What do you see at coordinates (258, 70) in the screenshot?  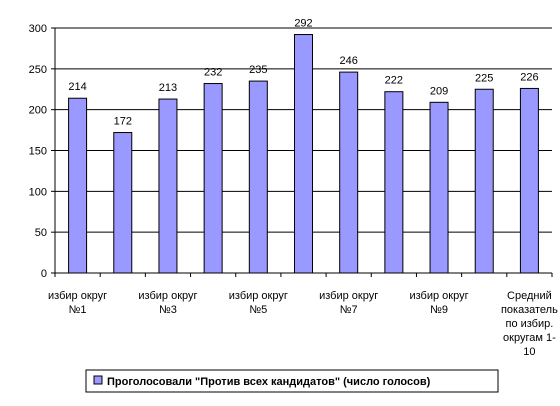 I see `data-label: 235` at bounding box center [258, 70].